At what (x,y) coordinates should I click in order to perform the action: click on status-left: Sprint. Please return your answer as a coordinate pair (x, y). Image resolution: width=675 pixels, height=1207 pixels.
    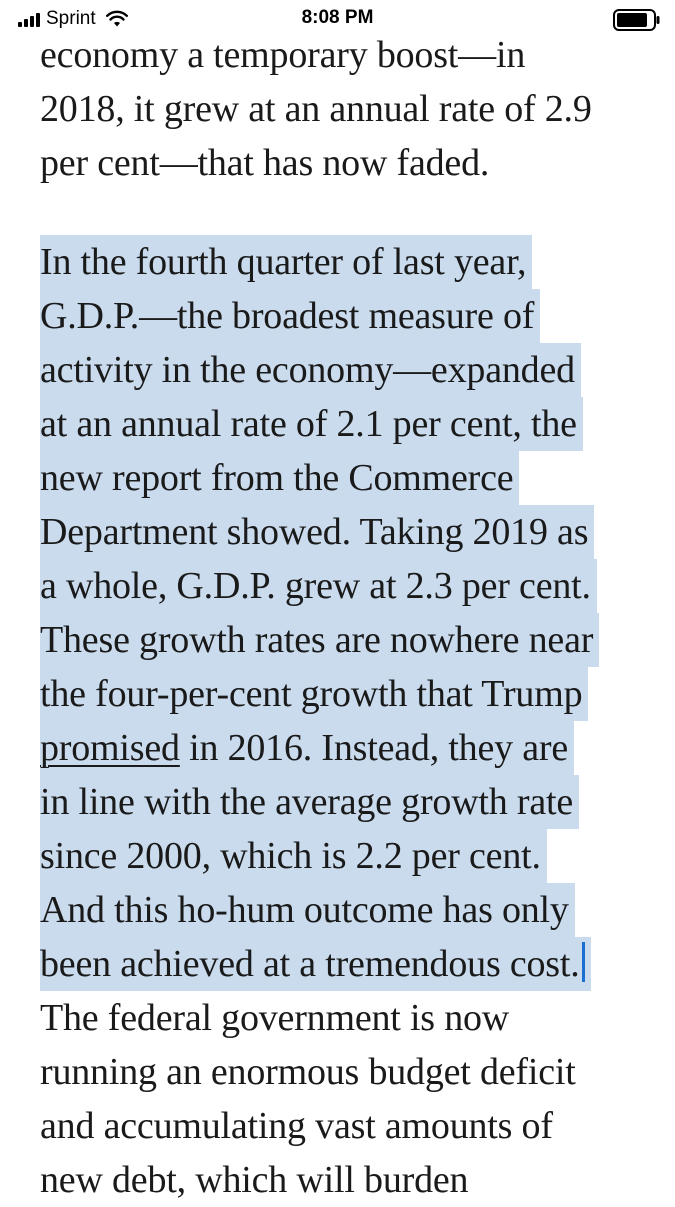
    Looking at the image, I should click on (73, 19).